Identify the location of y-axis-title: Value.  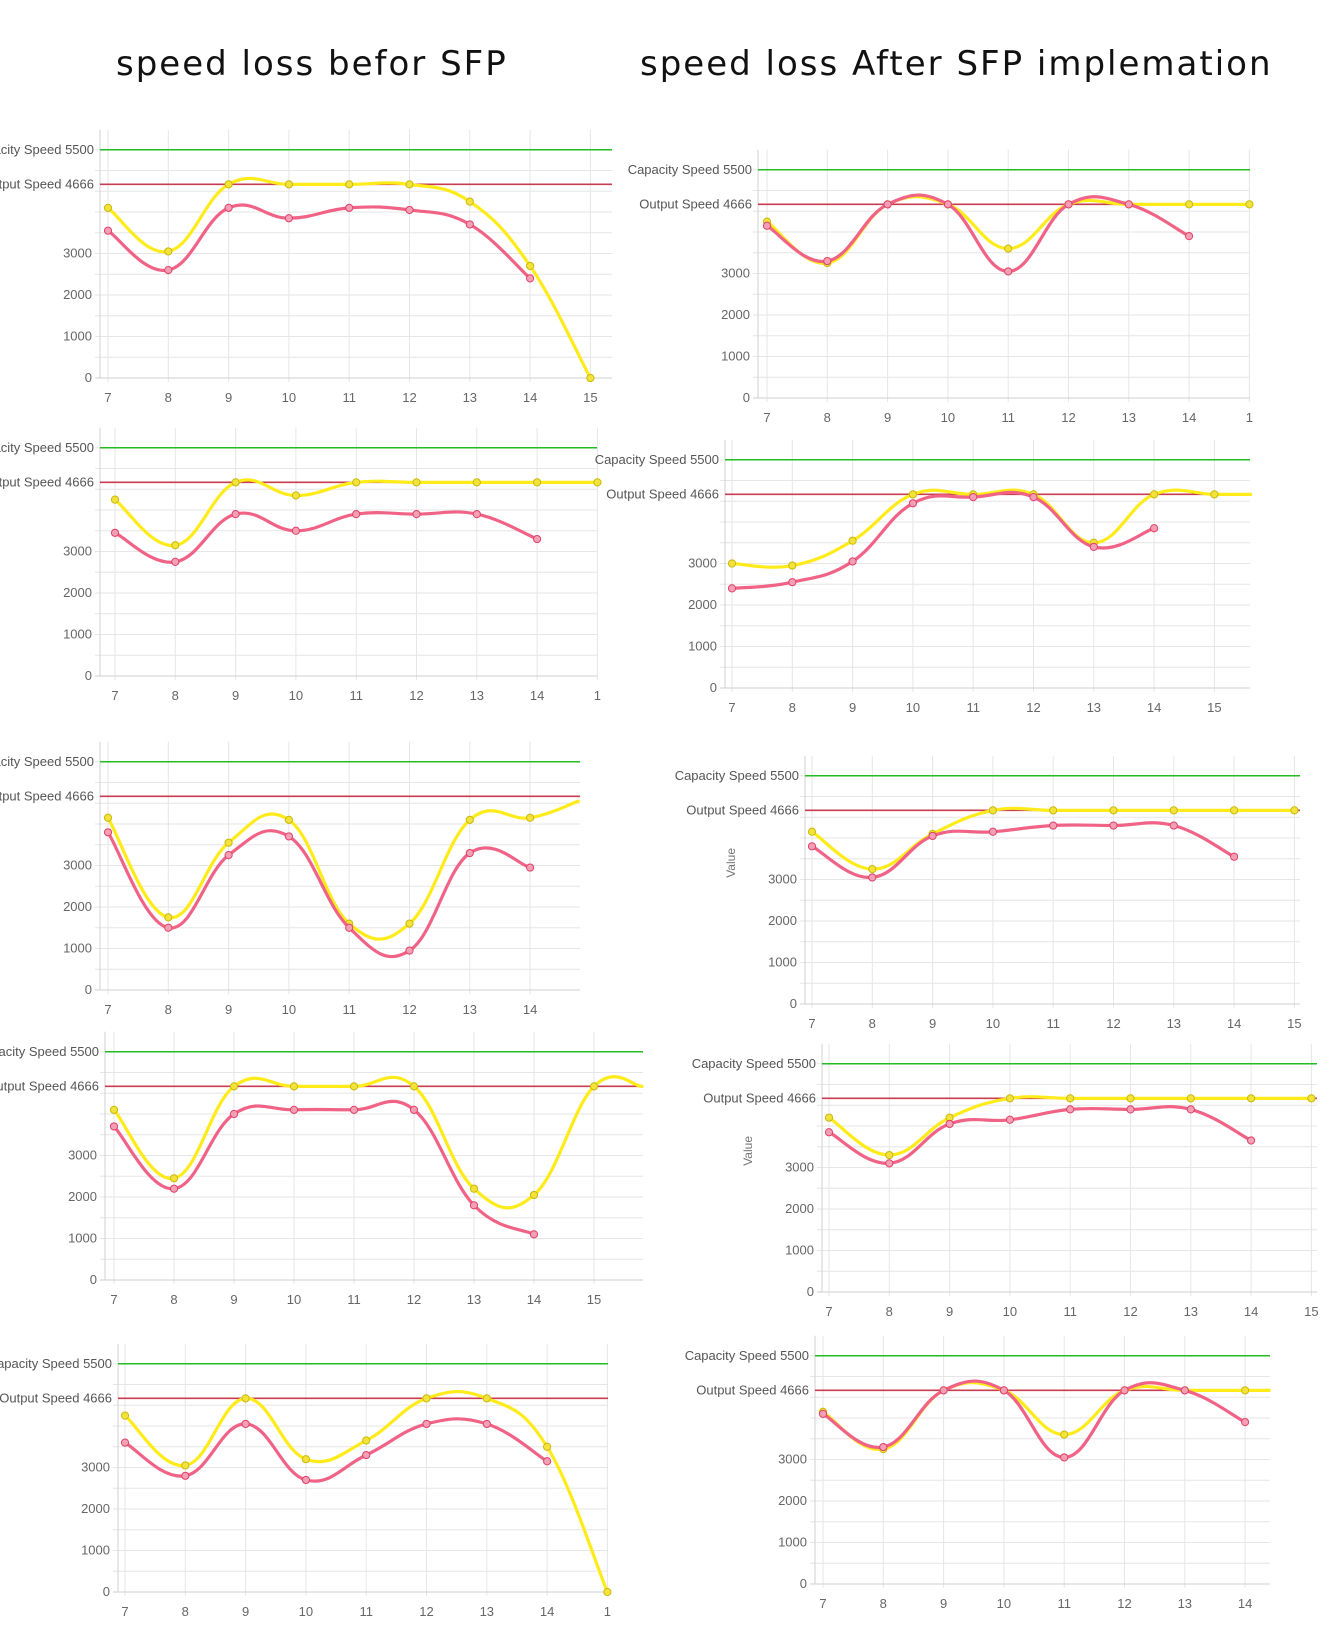
(748, 1151).